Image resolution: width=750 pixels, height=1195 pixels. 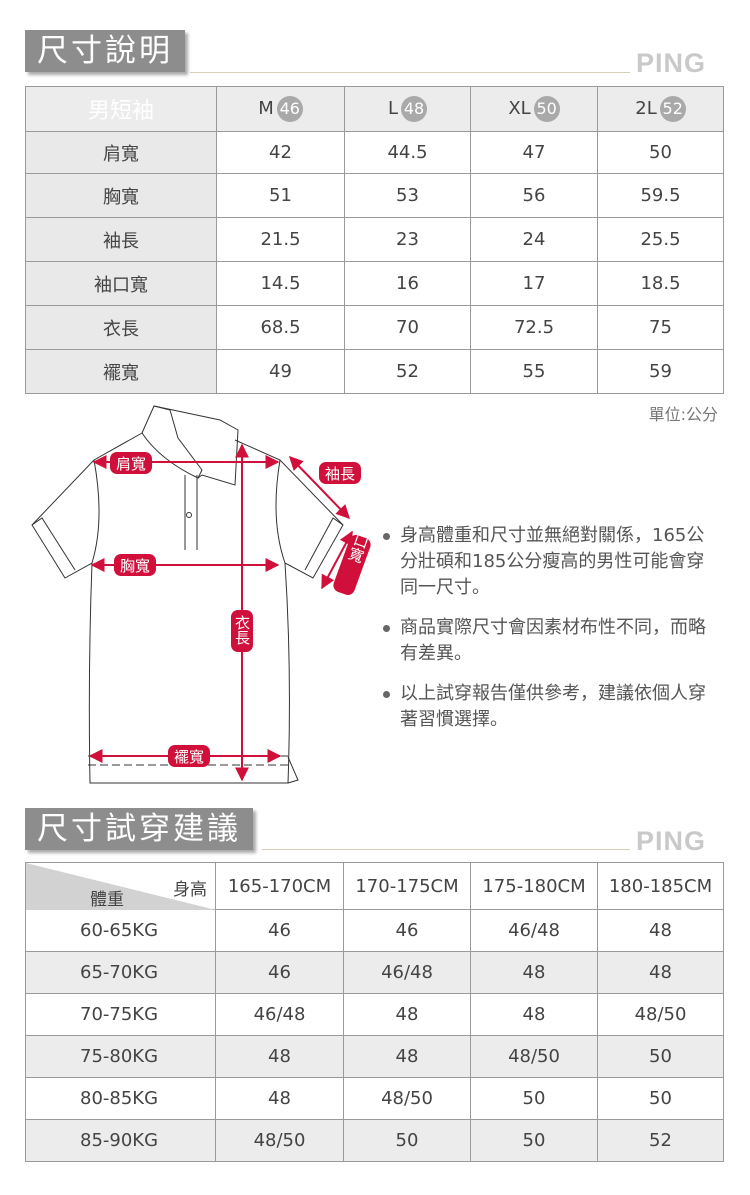 I want to click on measurement-value: 59, so click(x=660, y=371).